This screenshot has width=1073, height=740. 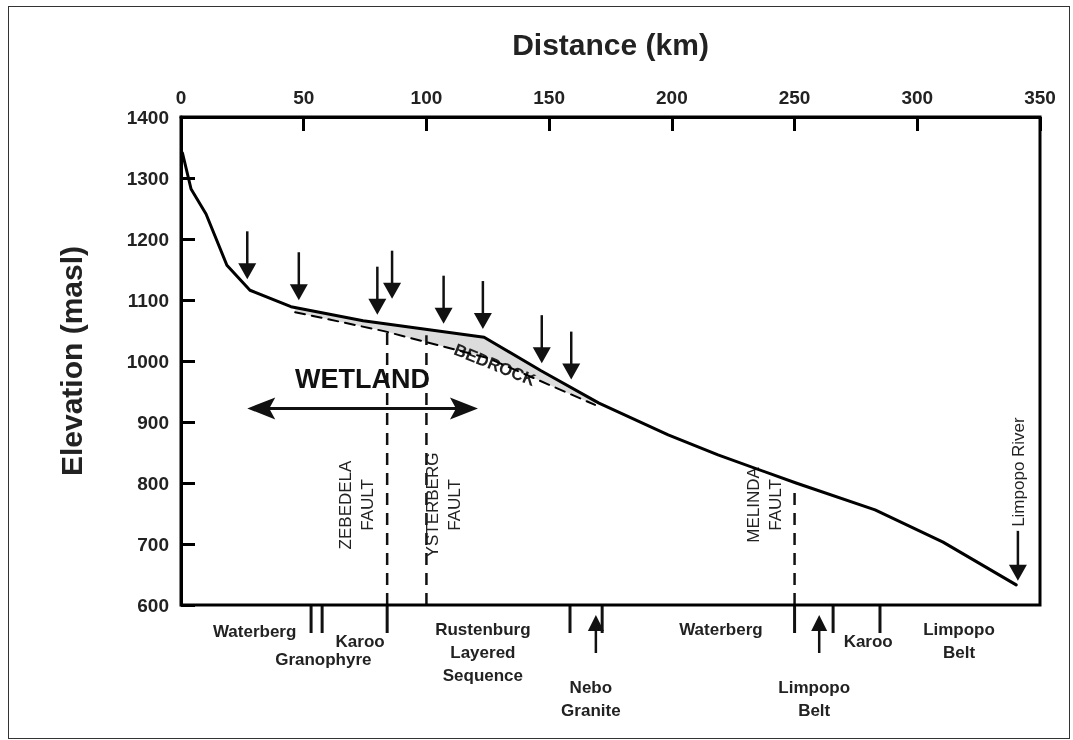 I want to click on ref-line-label: ZEBEDELA FAULT, so click(x=357, y=504).